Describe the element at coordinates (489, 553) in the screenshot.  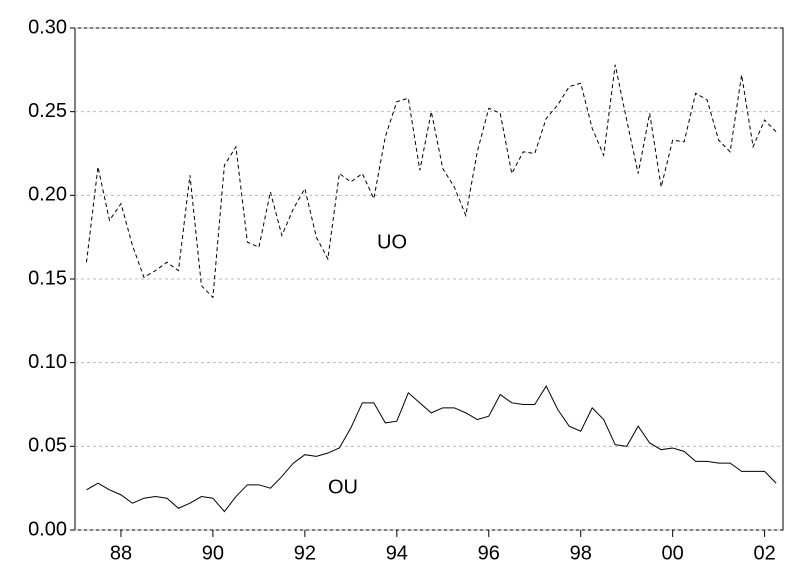
I see `x-tick-label: 96` at that location.